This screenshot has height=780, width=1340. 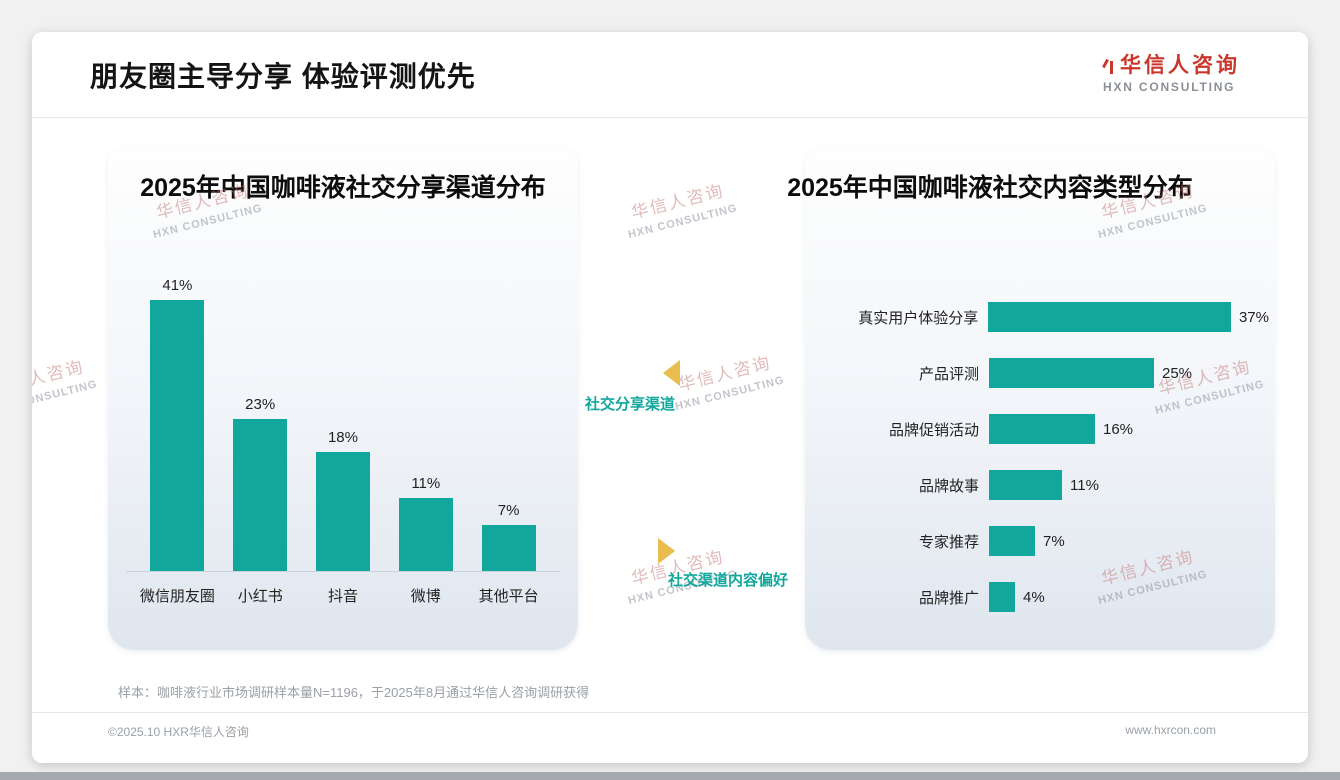 I want to click on header: 朋友圈主导分享 体验评测优先 华信人咨询 HXN CONSULTING, so click(x=670, y=75).